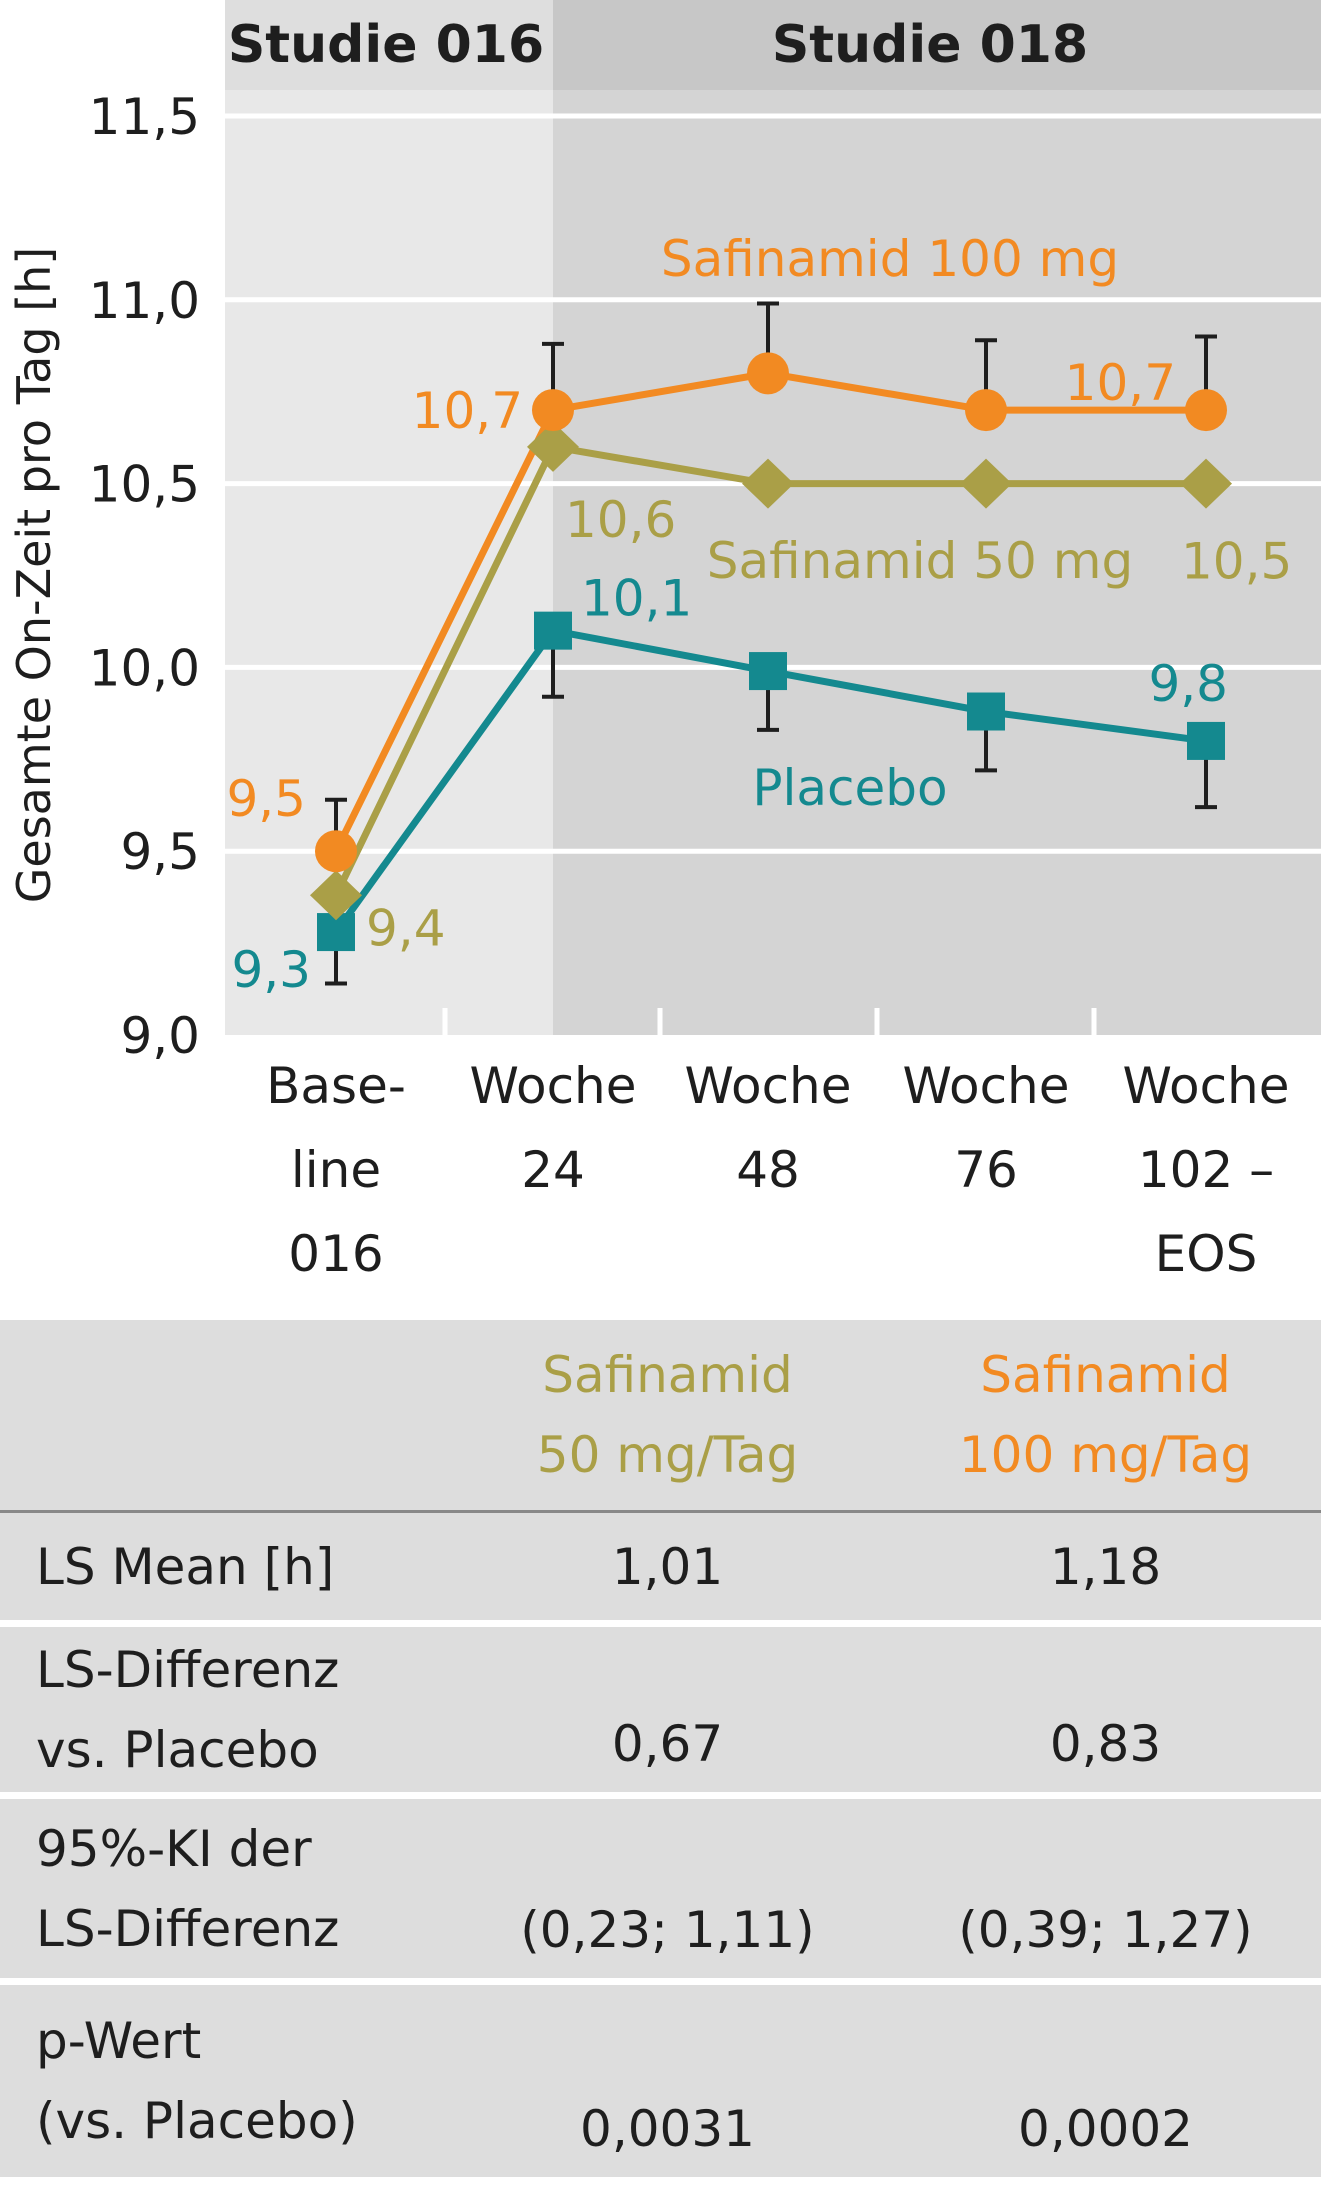  Describe the element at coordinates (144, 576) in the screenshot. I see `y-axis-tick-labels: 9,0 9,5 10,0 10,5 11,0 11,5` at that location.